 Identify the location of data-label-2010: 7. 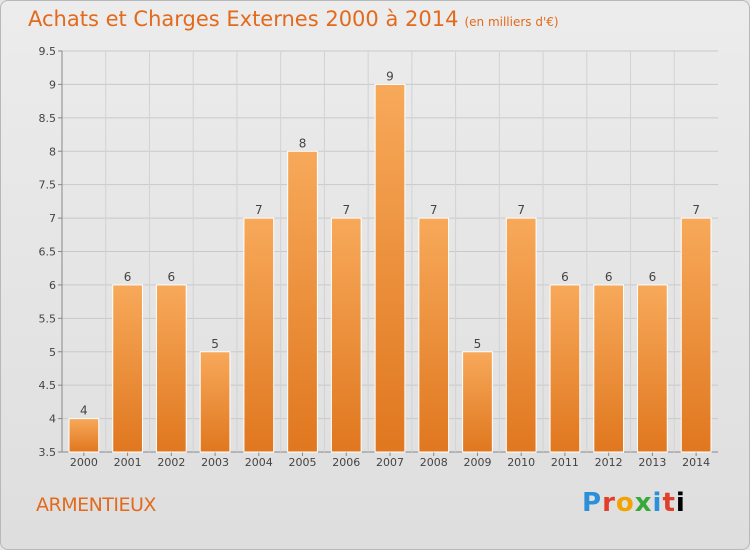
(521, 210).